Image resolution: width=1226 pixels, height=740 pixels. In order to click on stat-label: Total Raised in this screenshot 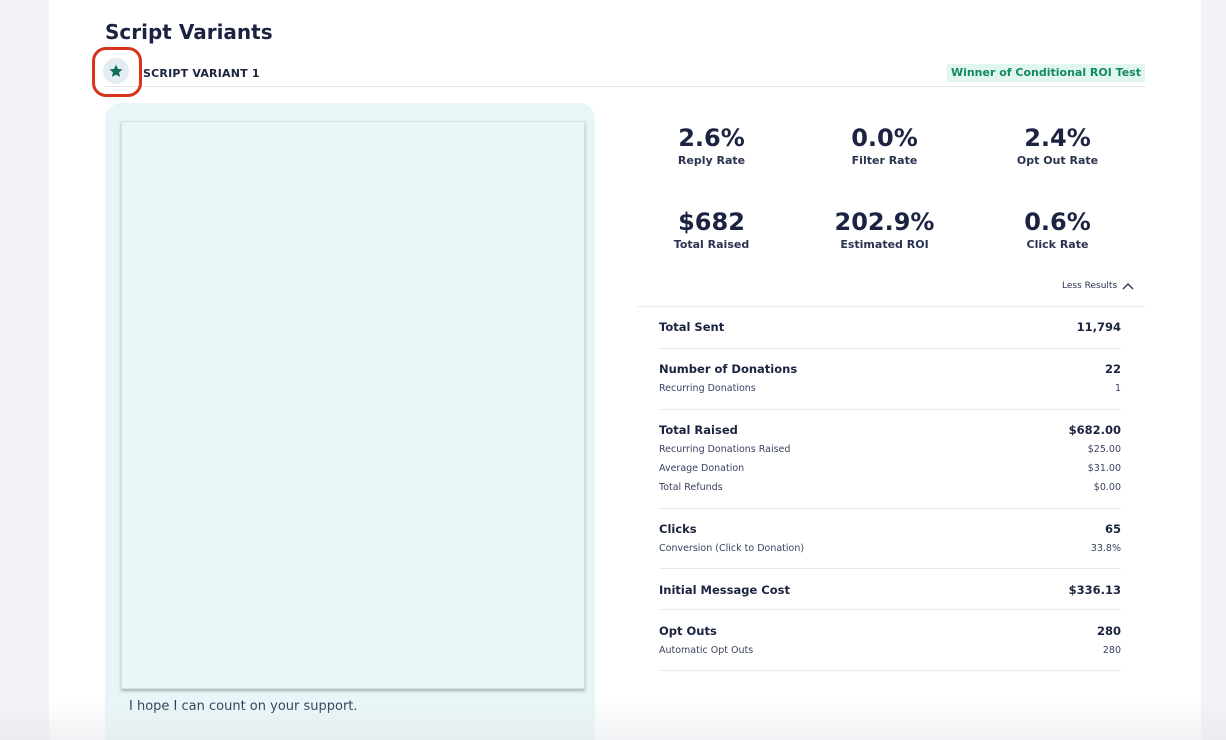, I will do `click(711, 244)`.